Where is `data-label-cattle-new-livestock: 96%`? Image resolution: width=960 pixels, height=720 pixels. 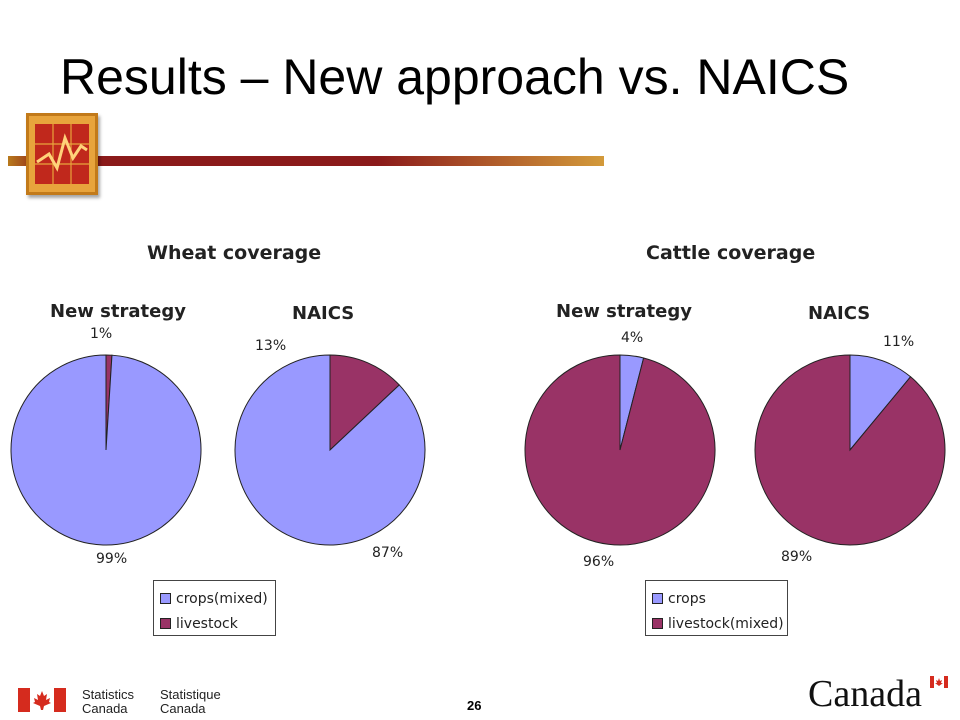 data-label-cattle-new-livestock: 96% is located at coordinates (599, 562).